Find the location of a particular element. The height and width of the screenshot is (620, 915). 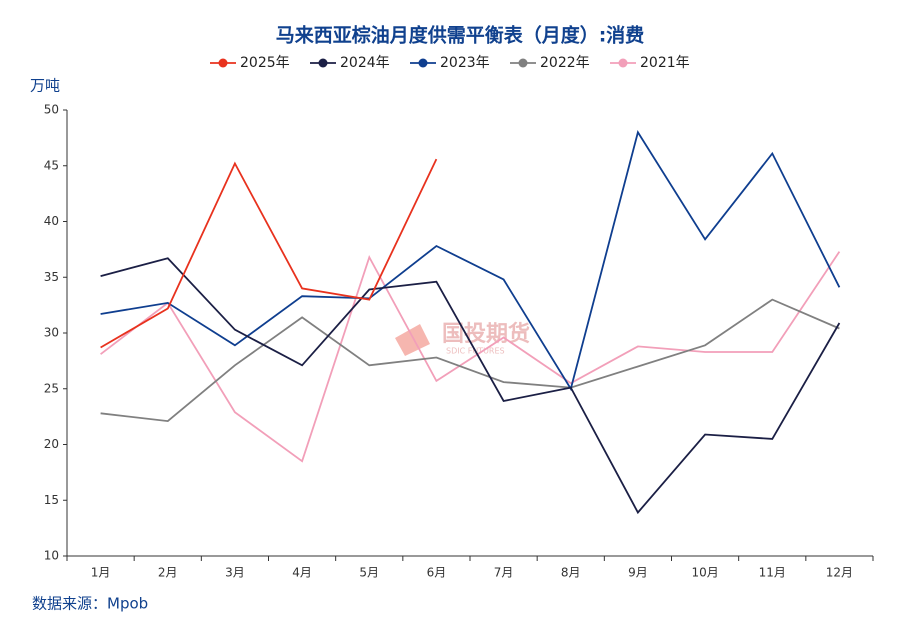

legend-label: 2023年 is located at coordinates (465, 63).